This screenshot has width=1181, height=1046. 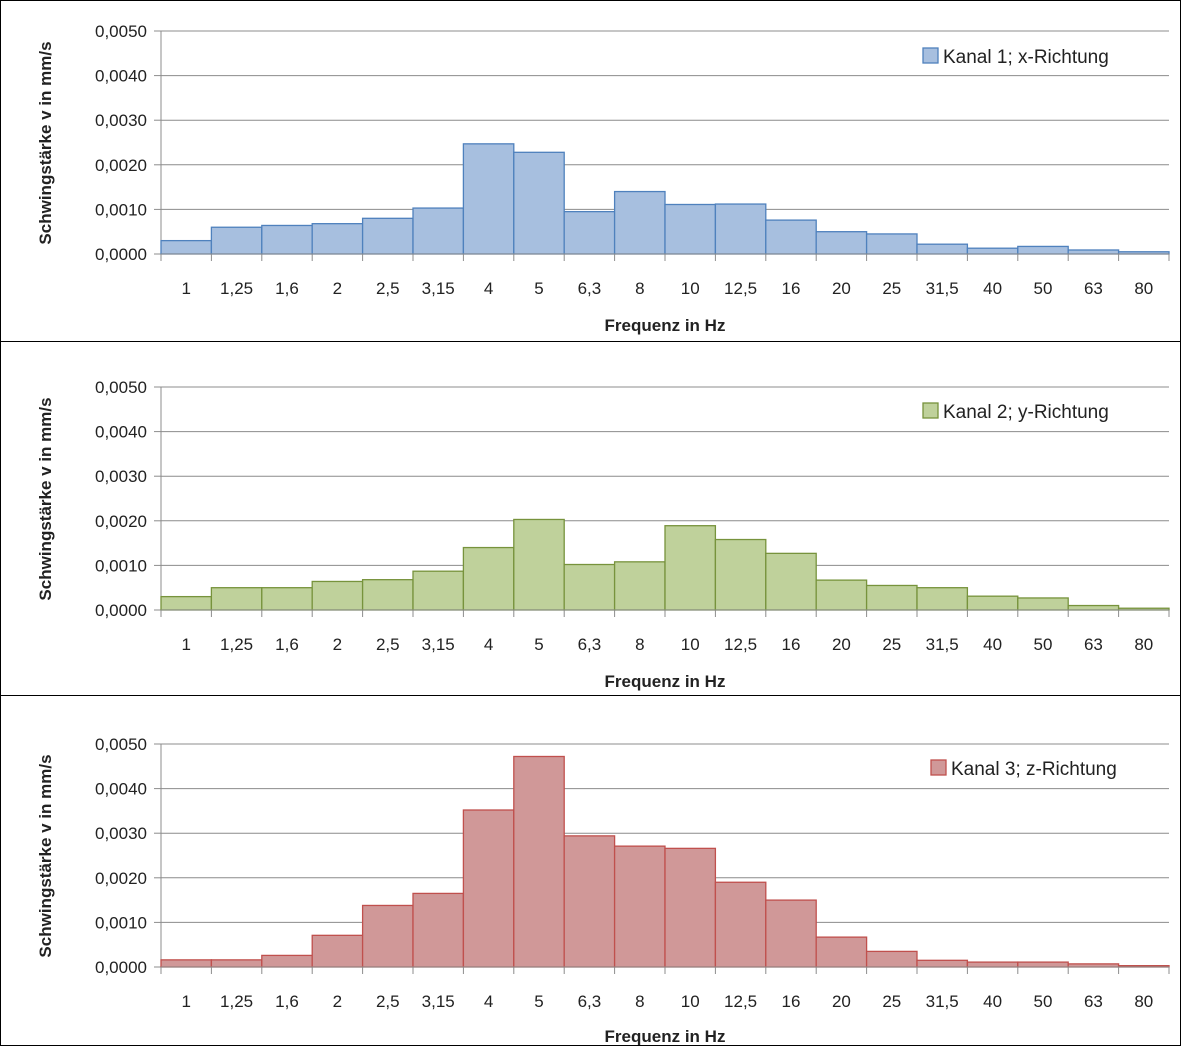 What do you see at coordinates (45, 498) in the screenshot?
I see `y-axis-title: Schwingstärke v in mm/s` at bounding box center [45, 498].